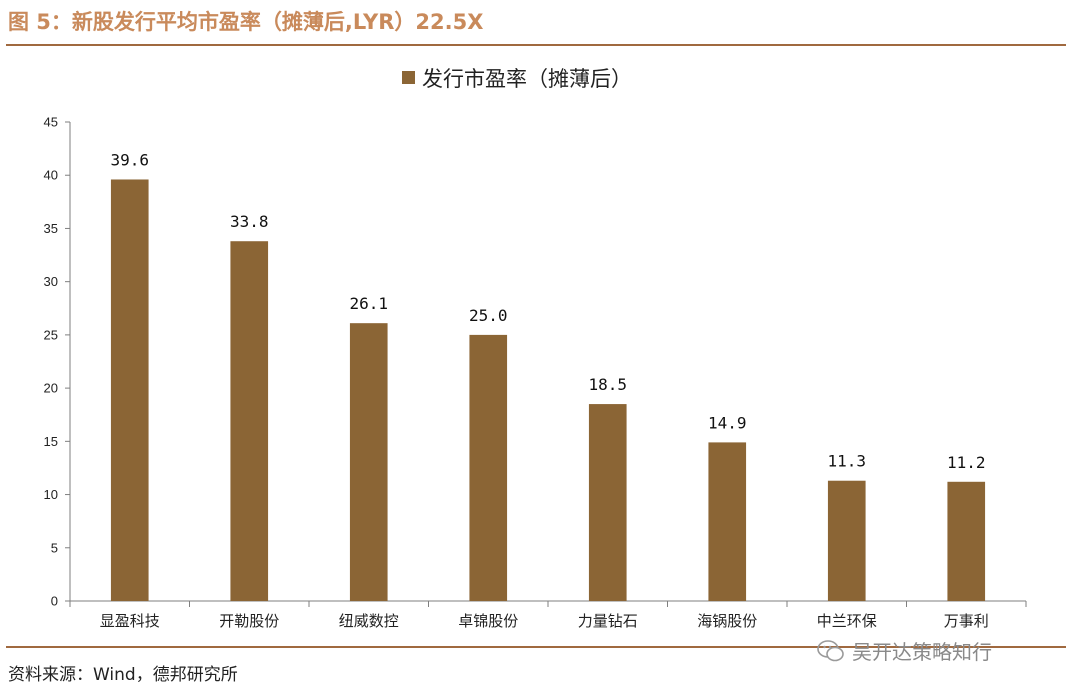  Describe the element at coordinates (536, 647) in the screenshot. I see `bottom-rule` at that location.